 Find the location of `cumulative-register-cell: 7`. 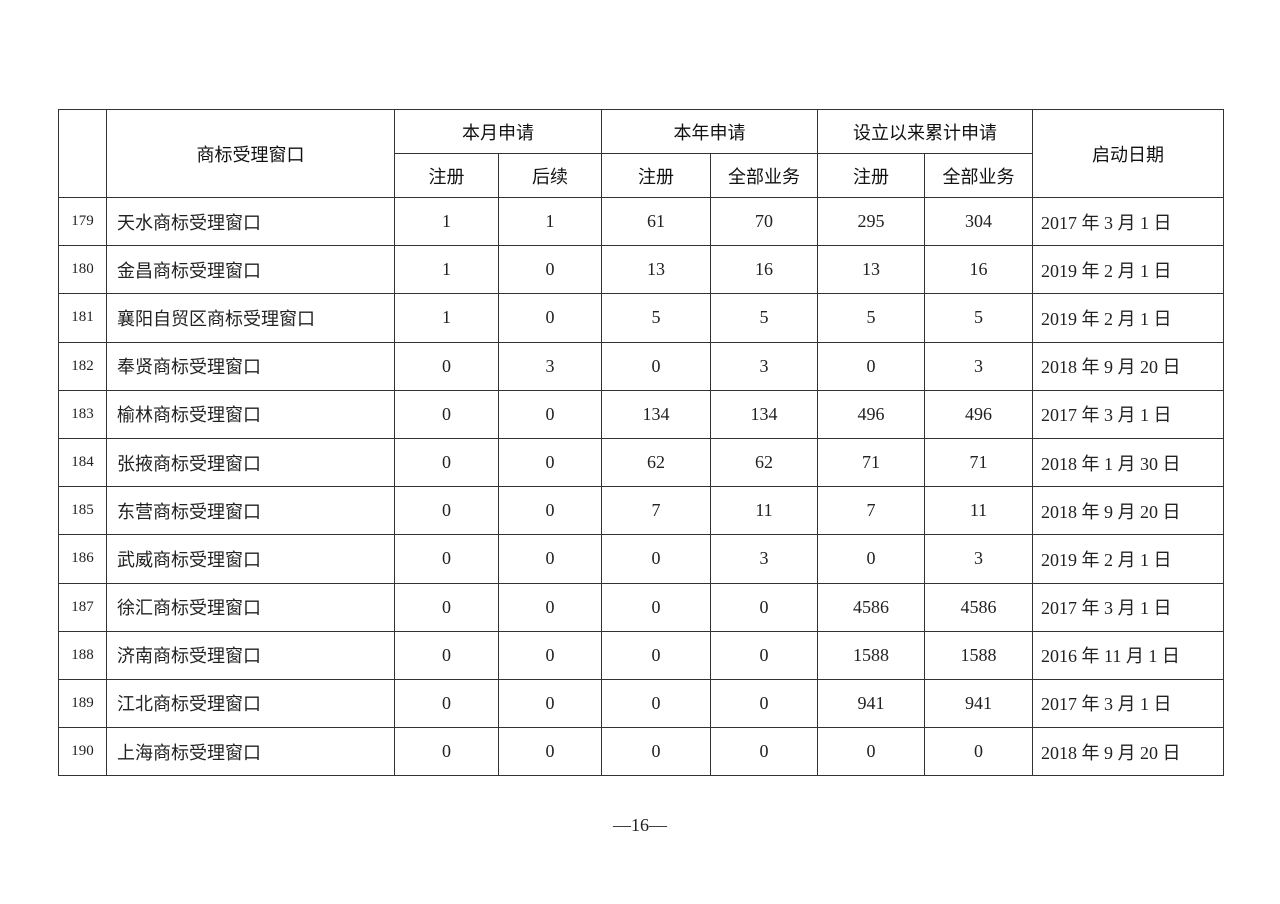

cumulative-register-cell: 7 is located at coordinates (871, 511).